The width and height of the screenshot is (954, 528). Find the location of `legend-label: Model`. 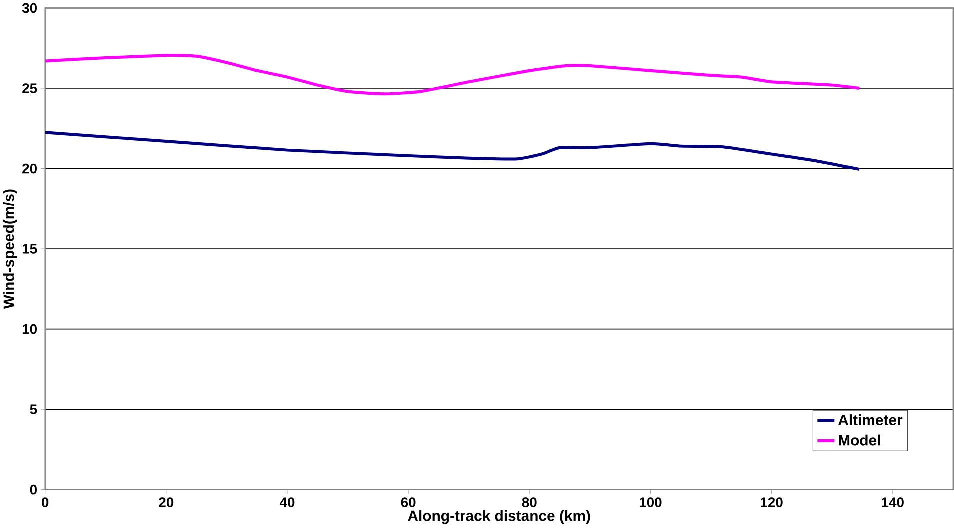

legend-label: Model is located at coordinates (859, 440).